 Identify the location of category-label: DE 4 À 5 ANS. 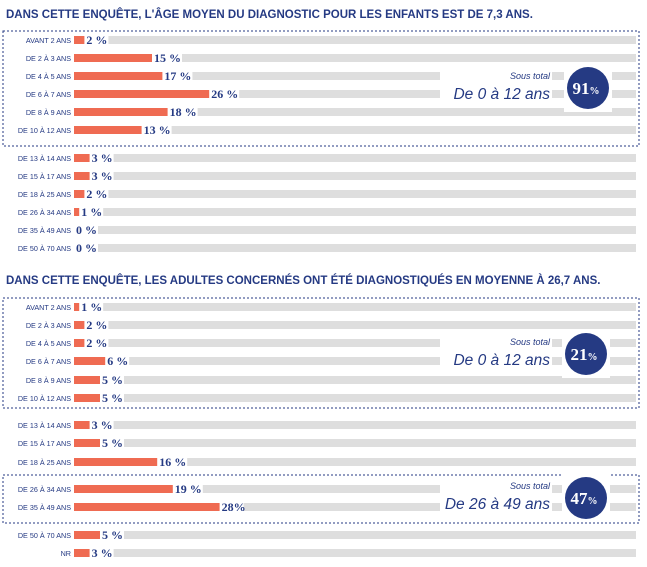
(48, 343).